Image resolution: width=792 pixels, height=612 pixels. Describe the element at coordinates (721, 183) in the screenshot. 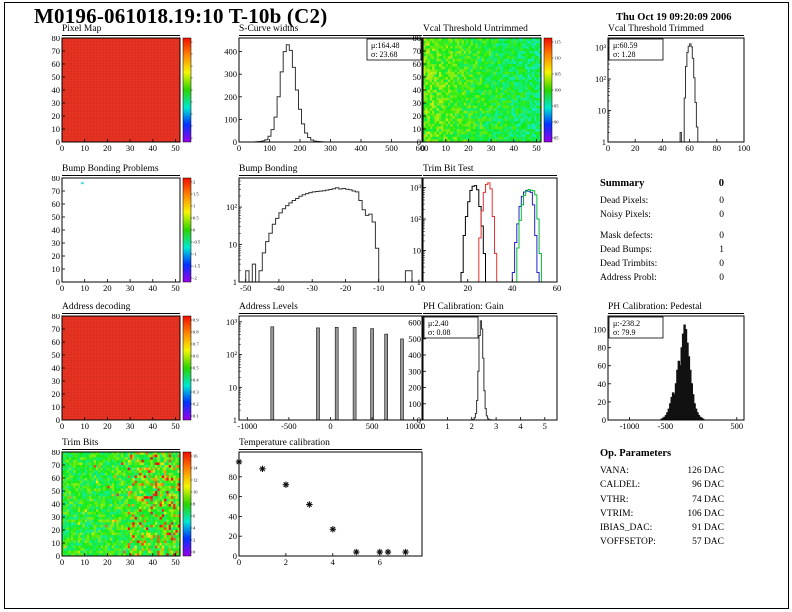

I see `summary-total: 0` at that location.